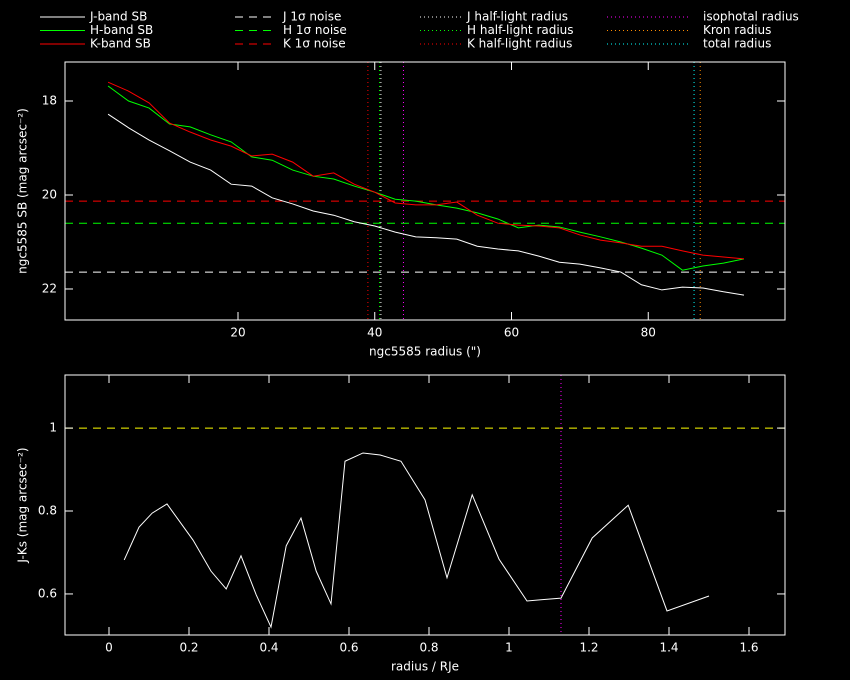 The image size is (850, 680). I want to click on x-tick-label: 1, so click(509, 648).